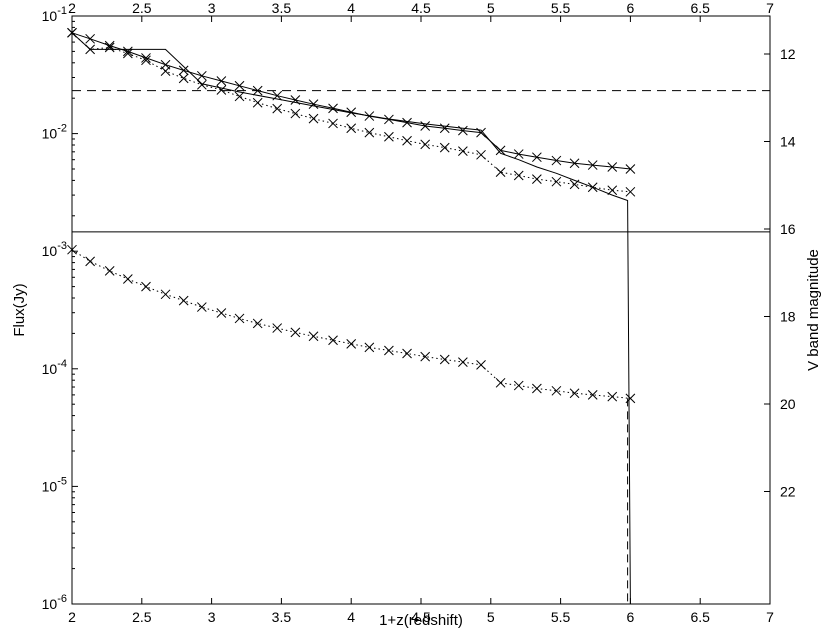 This screenshot has height=630, width=830. I want to click on x-axis-label: 1+z(redshift), so click(421, 620).